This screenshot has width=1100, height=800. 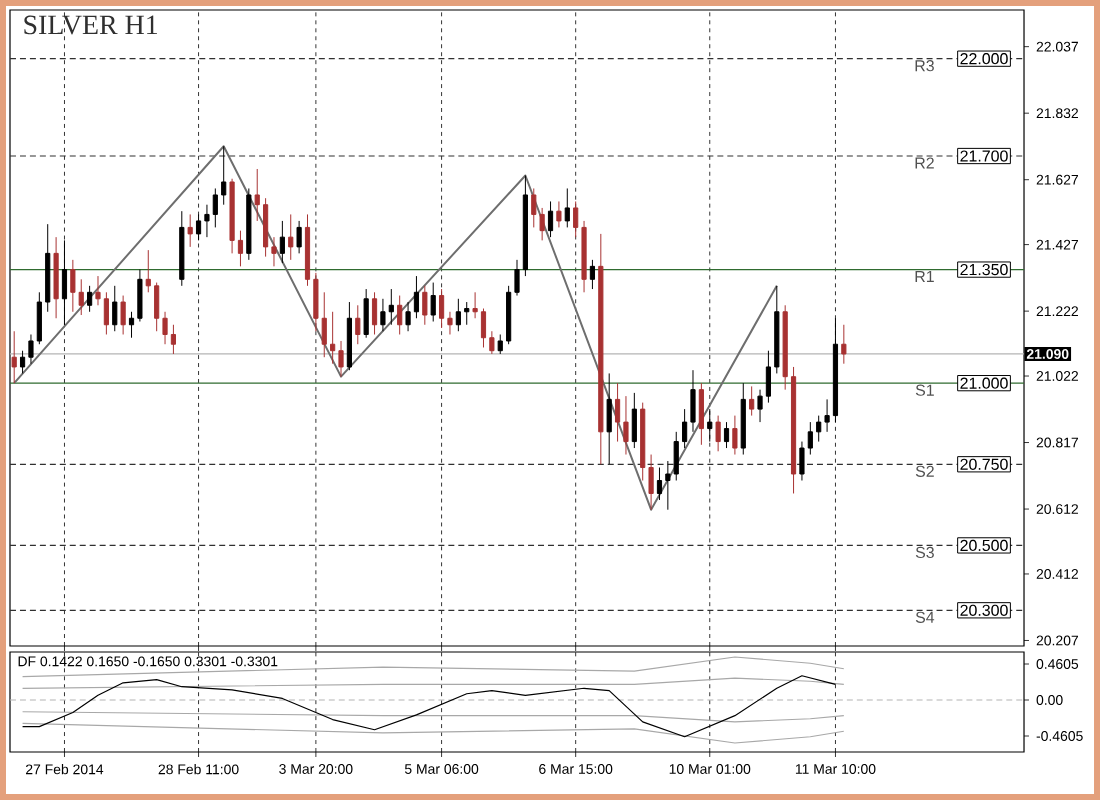 What do you see at coordinates (90, 25) in the screenshot?
I see `chart-title: SILVER H1` at bounding box center [90, 25].